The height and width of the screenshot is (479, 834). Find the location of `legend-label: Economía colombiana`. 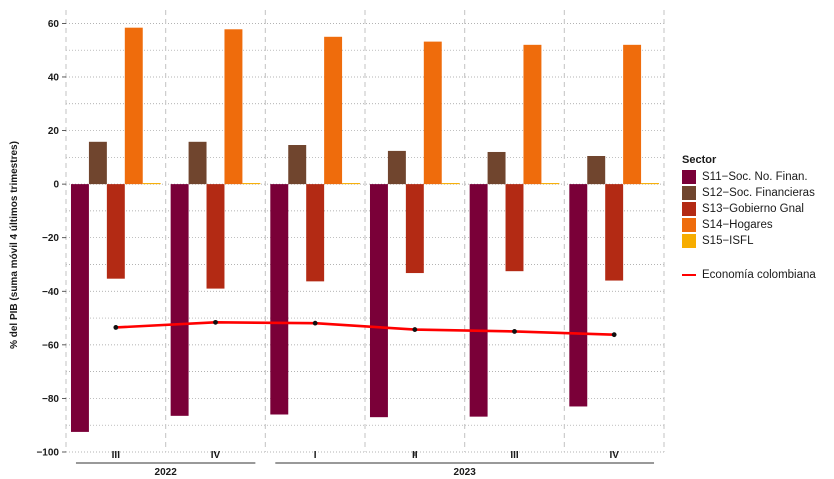

legend-label: Economía colombiana is located at coordinates (759, 275).